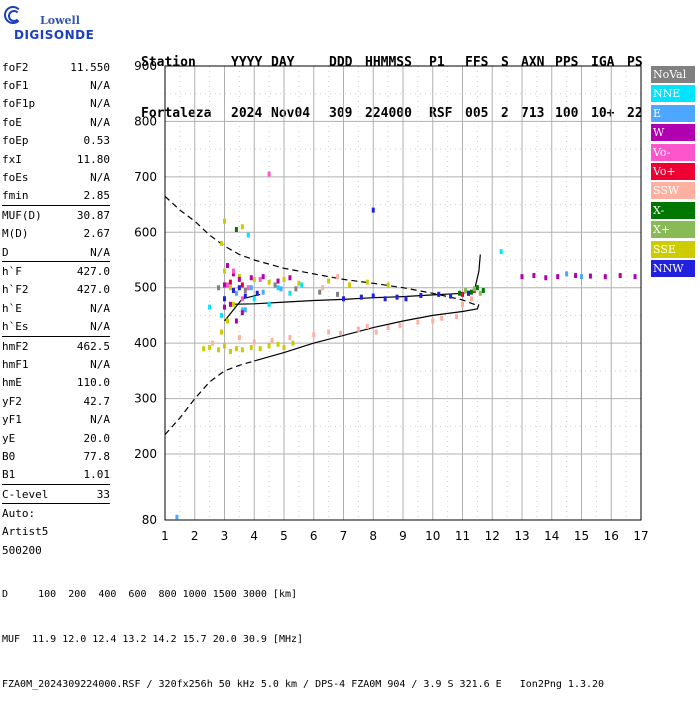  What do you see at coordinates (56, 67) in the screenshot?
I see `param-row: foF2 11.550` at bounding box center [56, 67].